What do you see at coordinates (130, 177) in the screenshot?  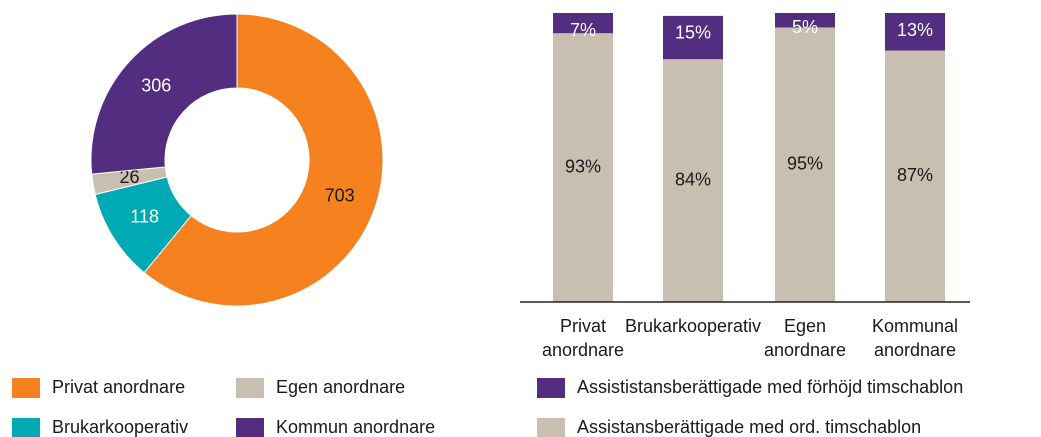 I see `slice-label: 26` at bounding box center [130, 177].